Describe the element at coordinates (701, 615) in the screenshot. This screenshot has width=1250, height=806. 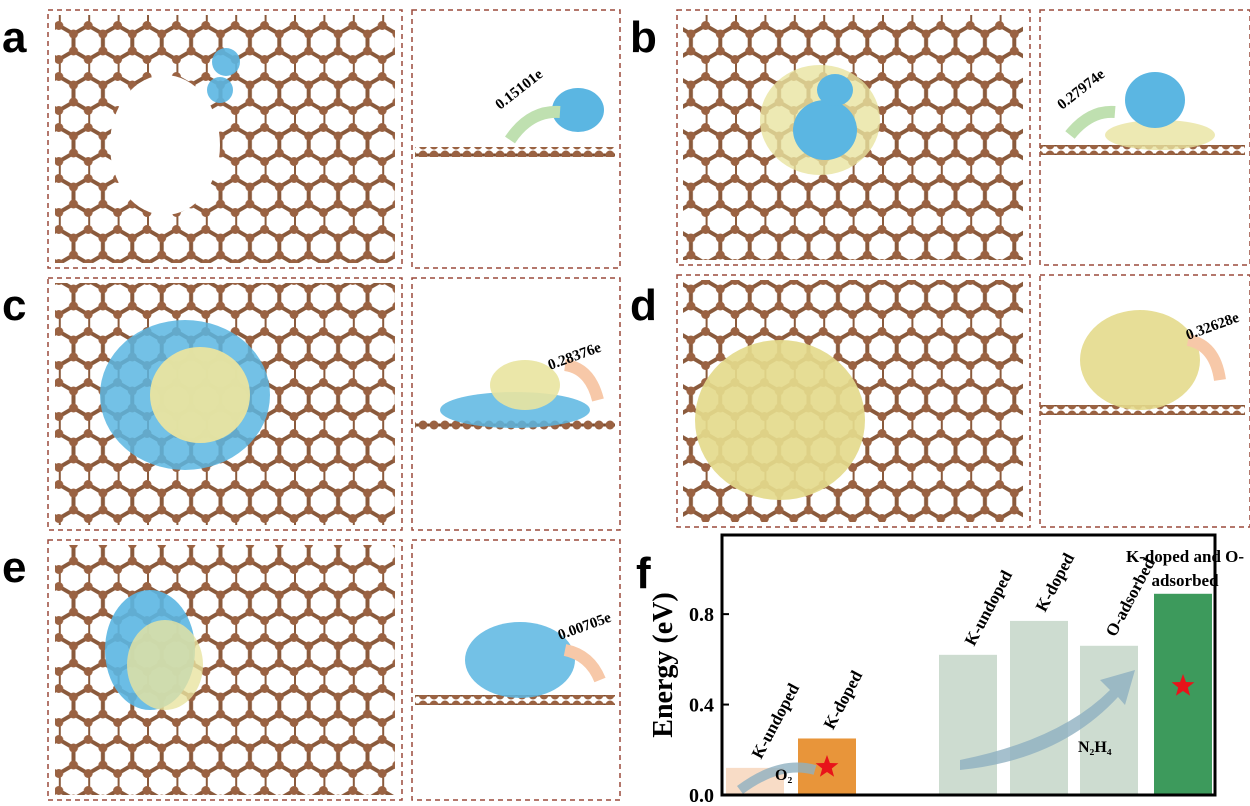
I see `y-tick-label: 0.8` at that location.